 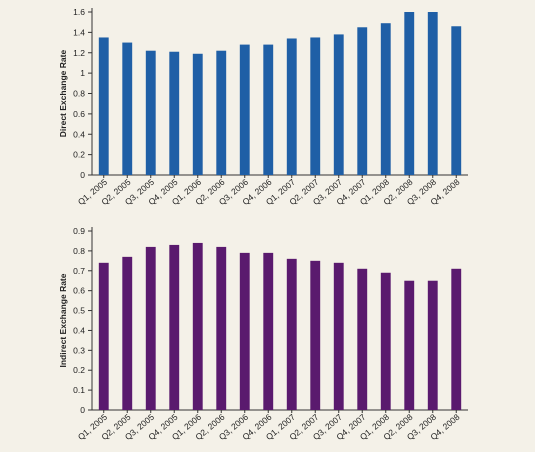 What do you see at coordinates (79, 350) in the screenshot?
I see `y-tick-label: 0.3` at bounding box center [79, 350].